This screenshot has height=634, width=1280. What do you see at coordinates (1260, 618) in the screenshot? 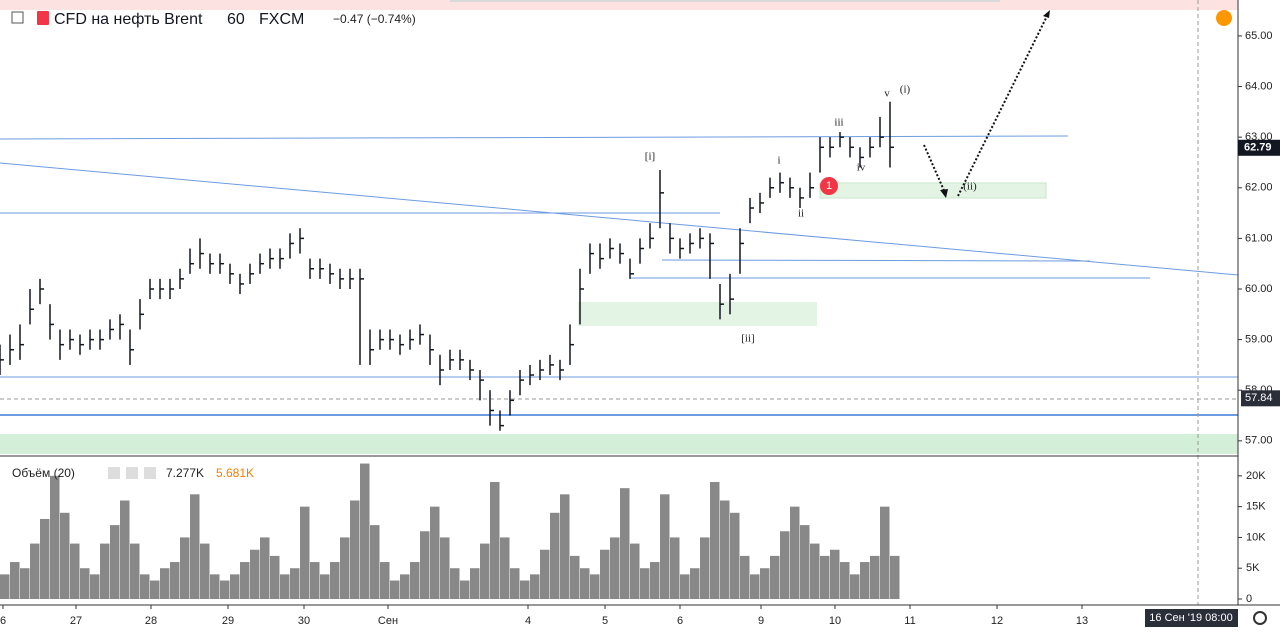
I see `settings-gear` at bounding box center [1260, 618].